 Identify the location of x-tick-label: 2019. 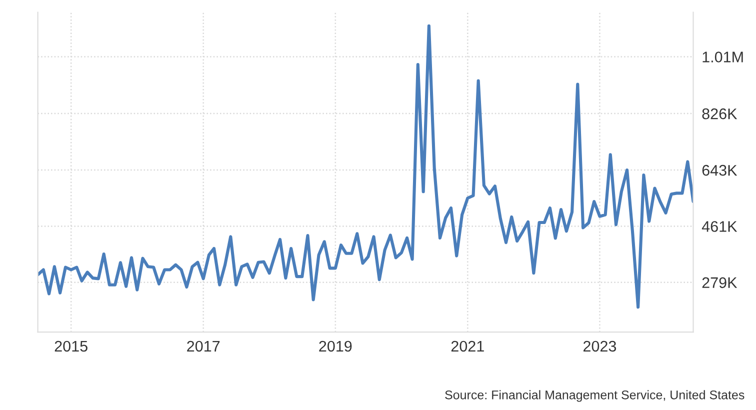
(335, 346).